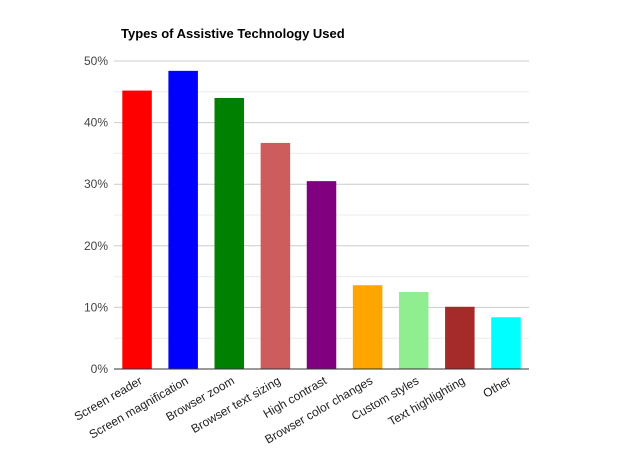  What do you see at coordinates (506, 343) in the screenshot?
I see `bar-other` at bounding box center [506, 343].